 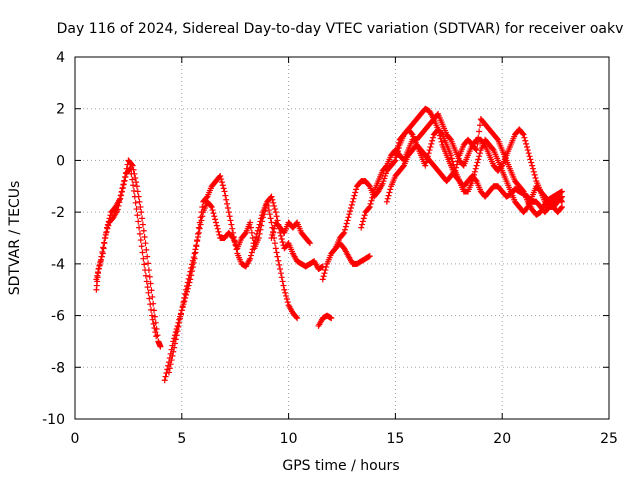 What do you see at coordinates (289, 439) in the screenshot?
I see `x-tick-label: 10` at bounding box center [289, 439].